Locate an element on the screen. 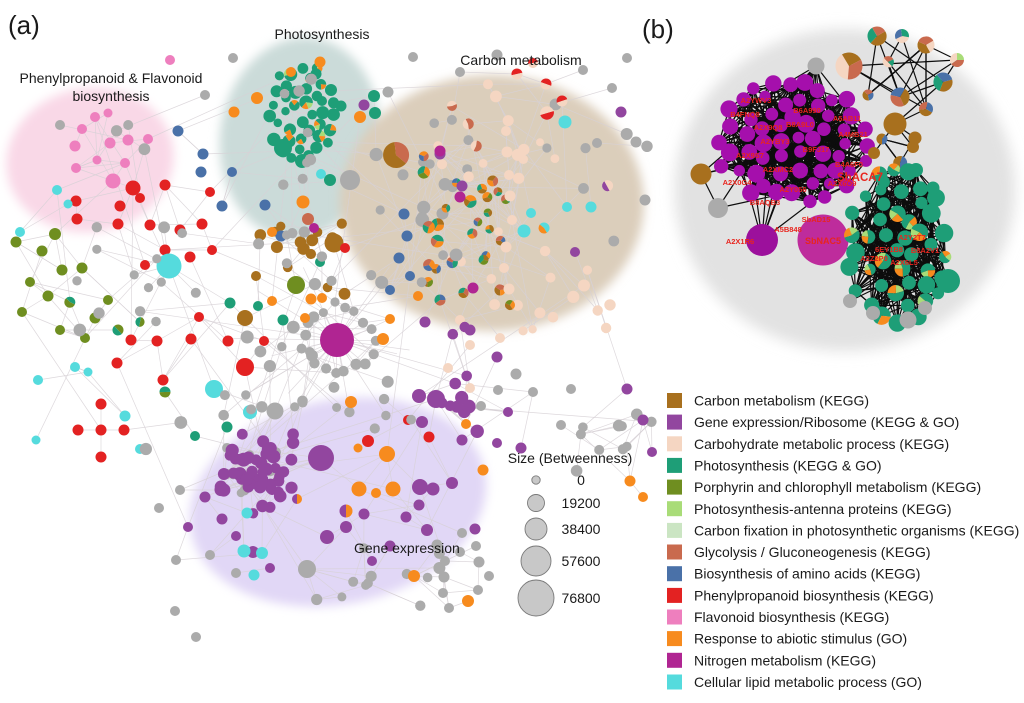  svg-text: A2X0G4 is located at coordinates (738, 182).